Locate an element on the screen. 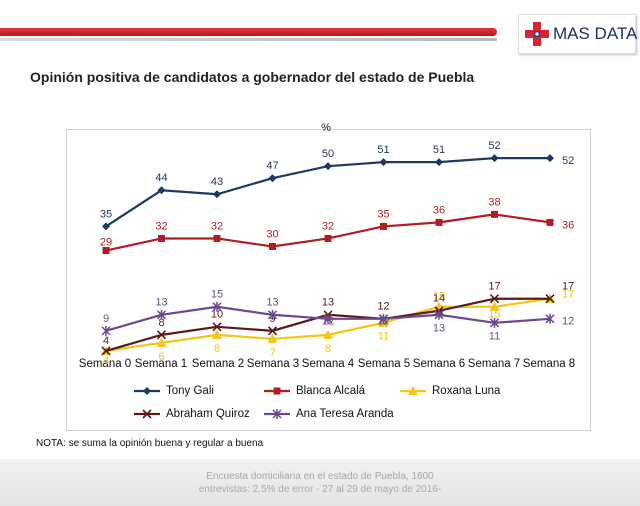 The image size is (640, 506). data-label: 9 is located at coordinates (106, 319).